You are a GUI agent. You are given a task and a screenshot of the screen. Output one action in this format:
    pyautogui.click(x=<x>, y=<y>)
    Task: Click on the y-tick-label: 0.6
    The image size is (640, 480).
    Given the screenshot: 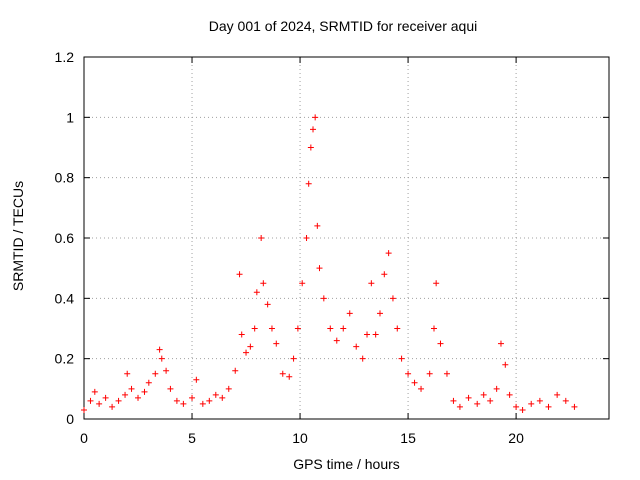 What is the action you would take?
    pyautogui.click(x=65, y=238)
    